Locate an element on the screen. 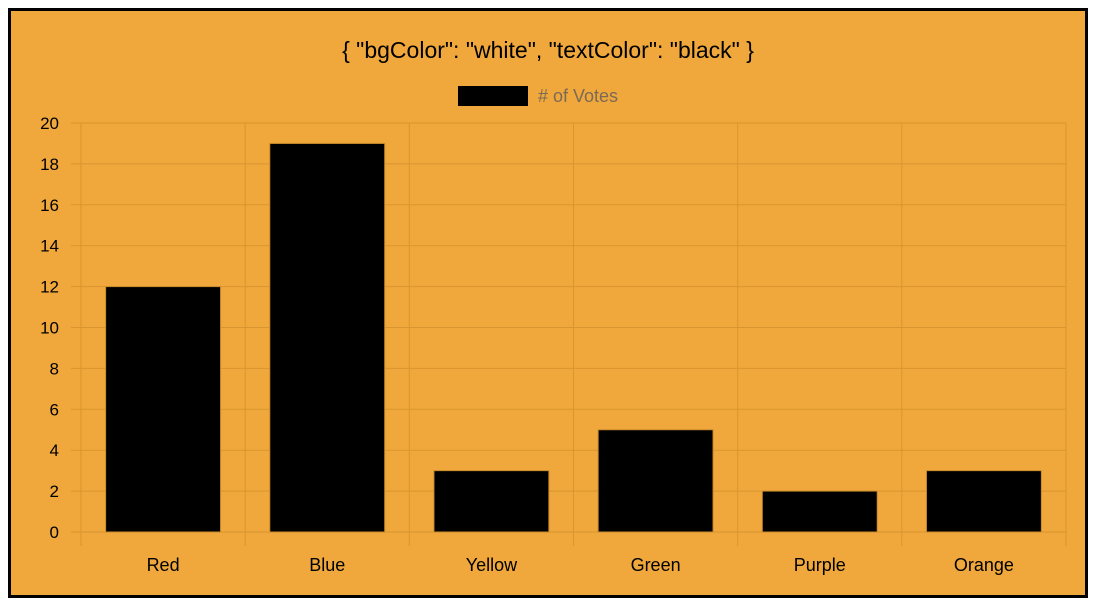  bar-purple is located at coordinates (819, 511).